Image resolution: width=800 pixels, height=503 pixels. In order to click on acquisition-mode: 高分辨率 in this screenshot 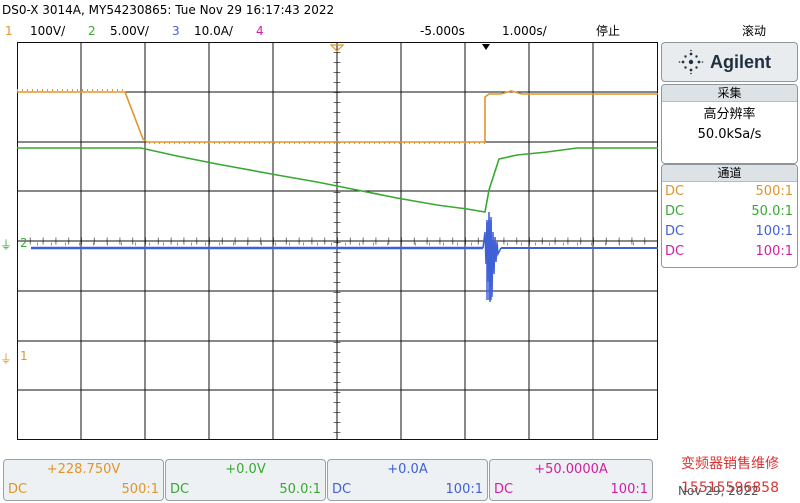, I will do `click(729, 114)`.